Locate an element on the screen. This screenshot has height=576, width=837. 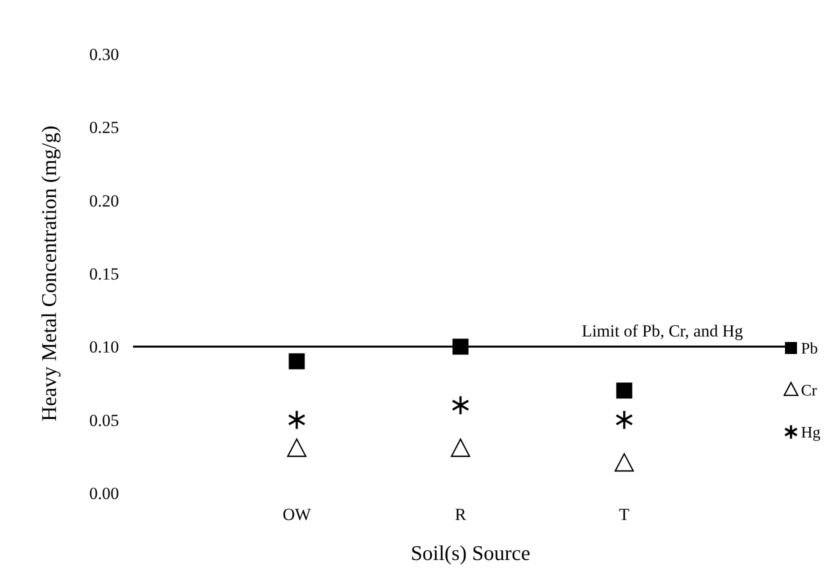
y-tick-label: 0.30 is located at coordinates (104, 54).